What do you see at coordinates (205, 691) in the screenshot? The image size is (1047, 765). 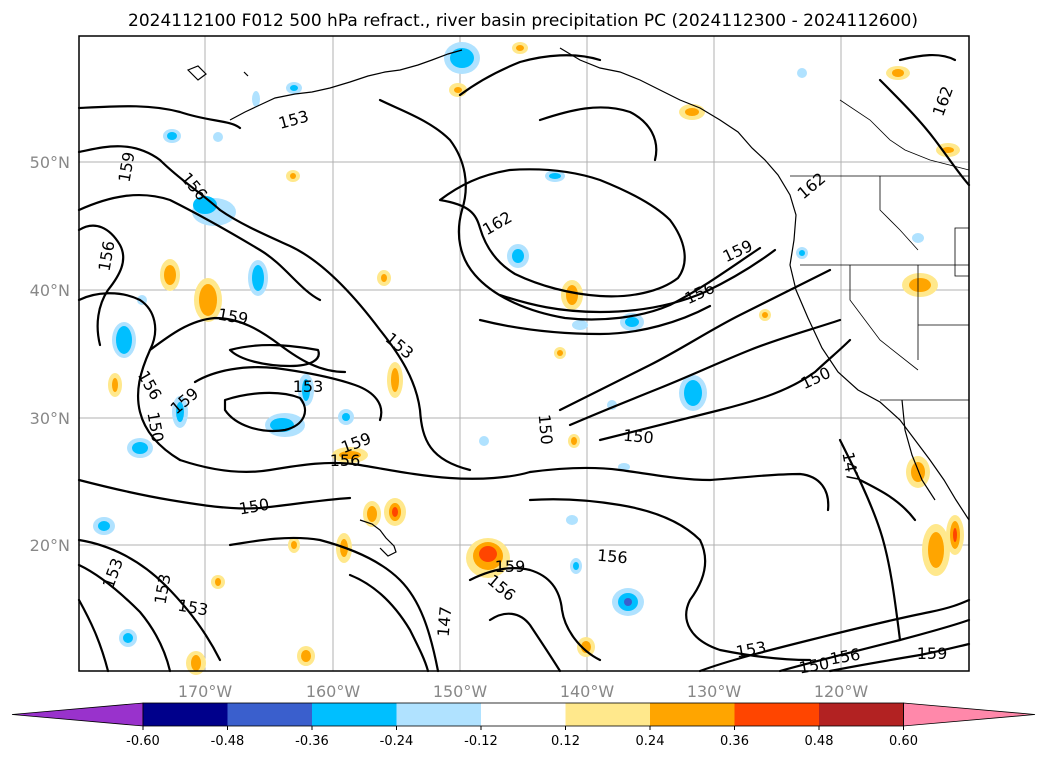 I see `lon-label-170w: 170°W` at bounding box center [205, 691].